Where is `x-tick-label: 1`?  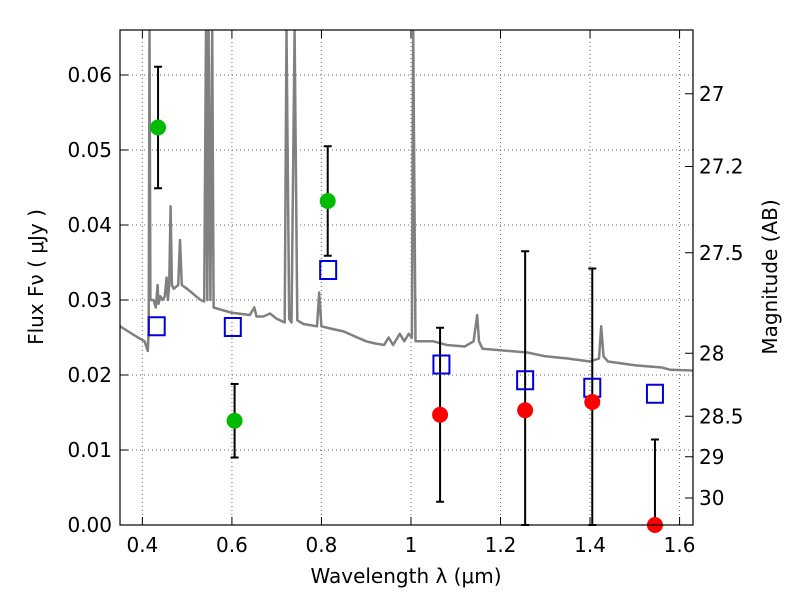
x-tick-label: 1 is located at coordinates (411, 545).